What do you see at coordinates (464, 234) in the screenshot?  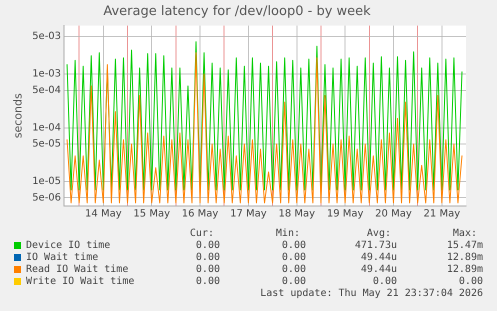 I see `text: Max:` at bounding box center [464, 234].